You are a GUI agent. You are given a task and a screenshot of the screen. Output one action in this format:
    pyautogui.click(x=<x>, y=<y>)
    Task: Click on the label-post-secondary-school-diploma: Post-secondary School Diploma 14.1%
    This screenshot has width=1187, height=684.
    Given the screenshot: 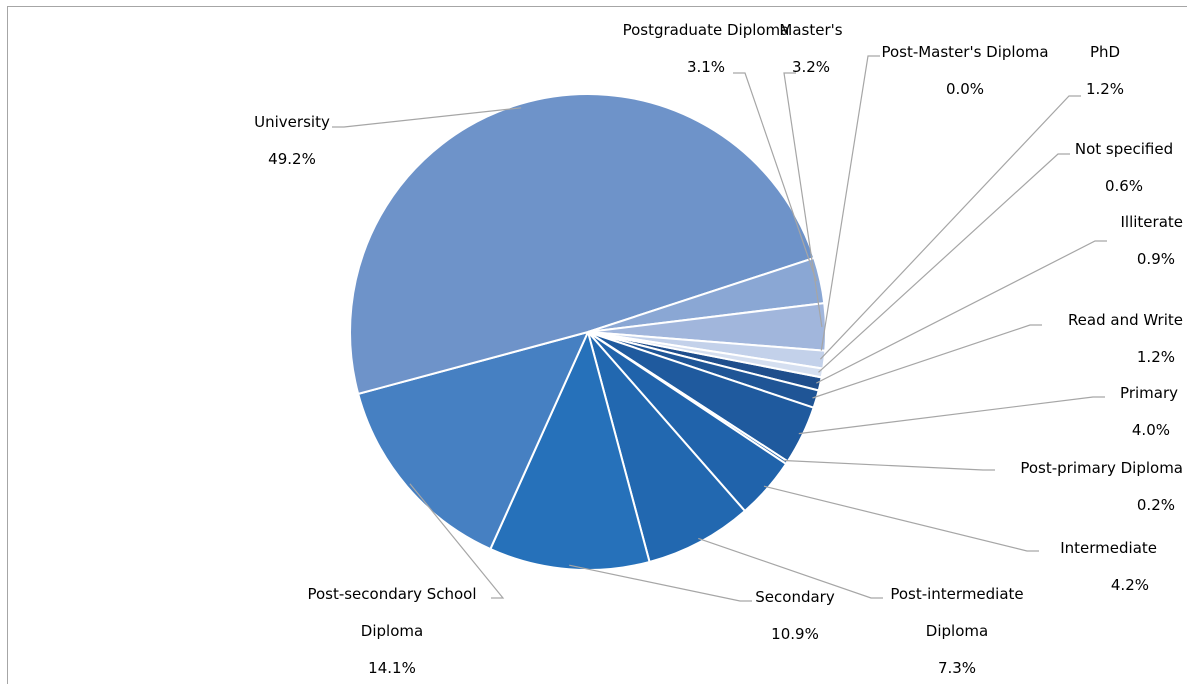 What is the action you would take?
    pyautogui.click(x=391, y=631)
    